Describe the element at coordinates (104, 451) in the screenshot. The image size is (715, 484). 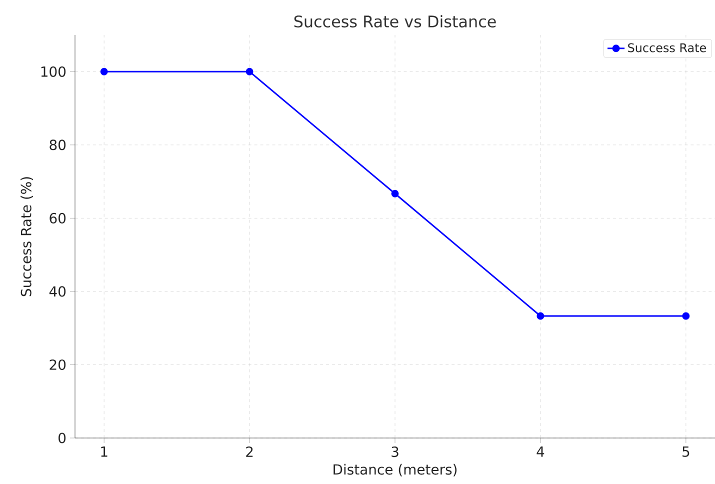
I see `x-tick-label: 1` at that location.